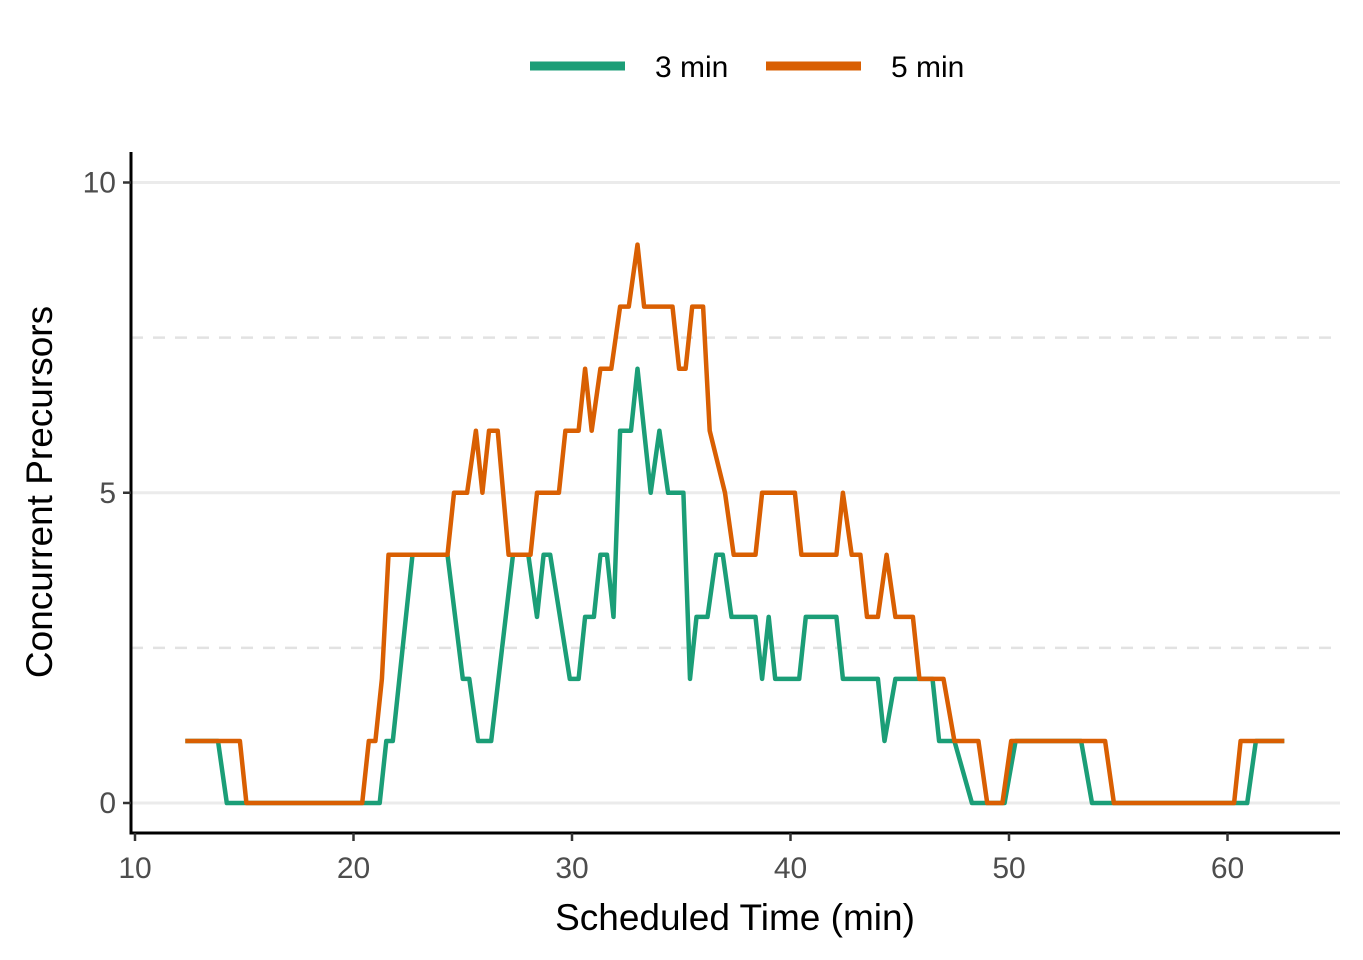  What do you see at coordinates (1227, 868) in the screenshot?
I see `x-tick-label: 60` at bounding box center [1227, 868].